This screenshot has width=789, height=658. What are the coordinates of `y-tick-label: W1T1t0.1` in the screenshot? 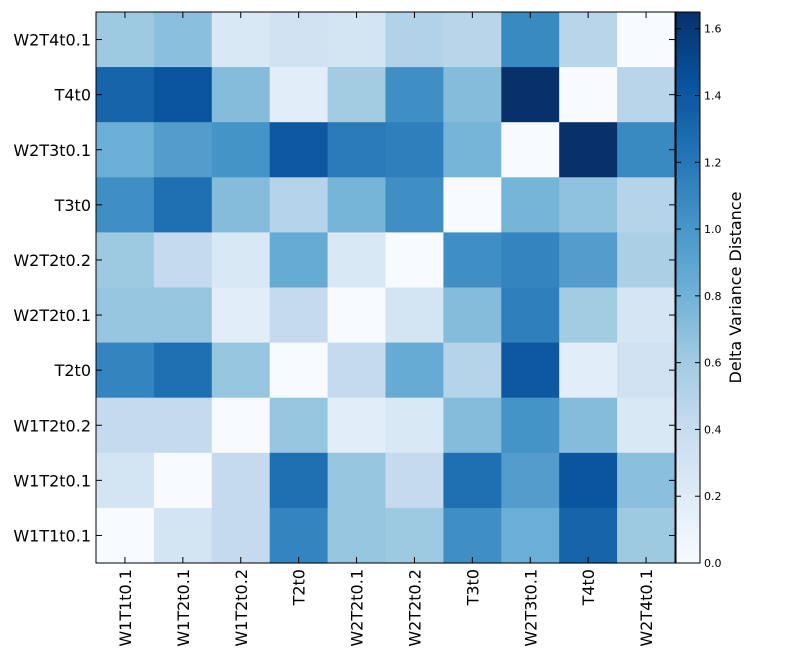 It's located at (52, 535).